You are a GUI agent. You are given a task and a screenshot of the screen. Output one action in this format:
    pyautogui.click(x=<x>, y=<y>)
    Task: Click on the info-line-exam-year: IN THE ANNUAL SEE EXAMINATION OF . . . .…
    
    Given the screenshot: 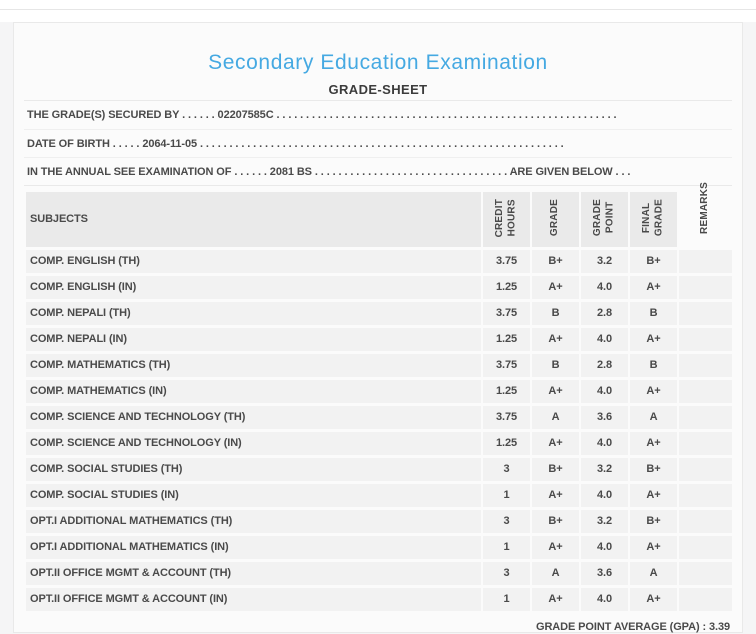 What is the action you would take?
    pyautogui.click(x=378, y=171)
    